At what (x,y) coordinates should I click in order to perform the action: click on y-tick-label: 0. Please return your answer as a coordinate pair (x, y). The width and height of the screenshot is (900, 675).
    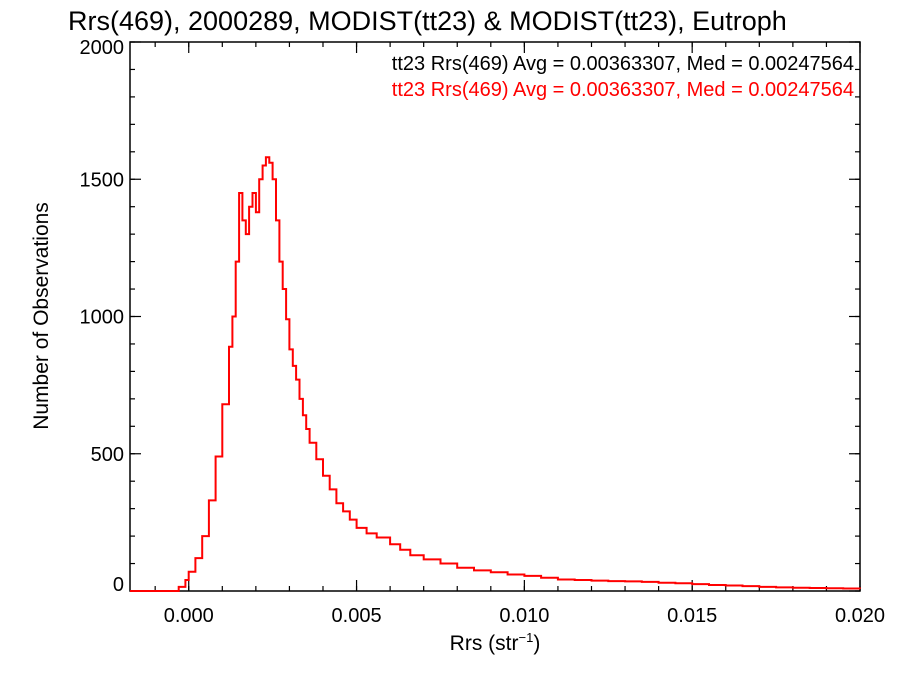
    Looking at the image, I should click on (118, 585).